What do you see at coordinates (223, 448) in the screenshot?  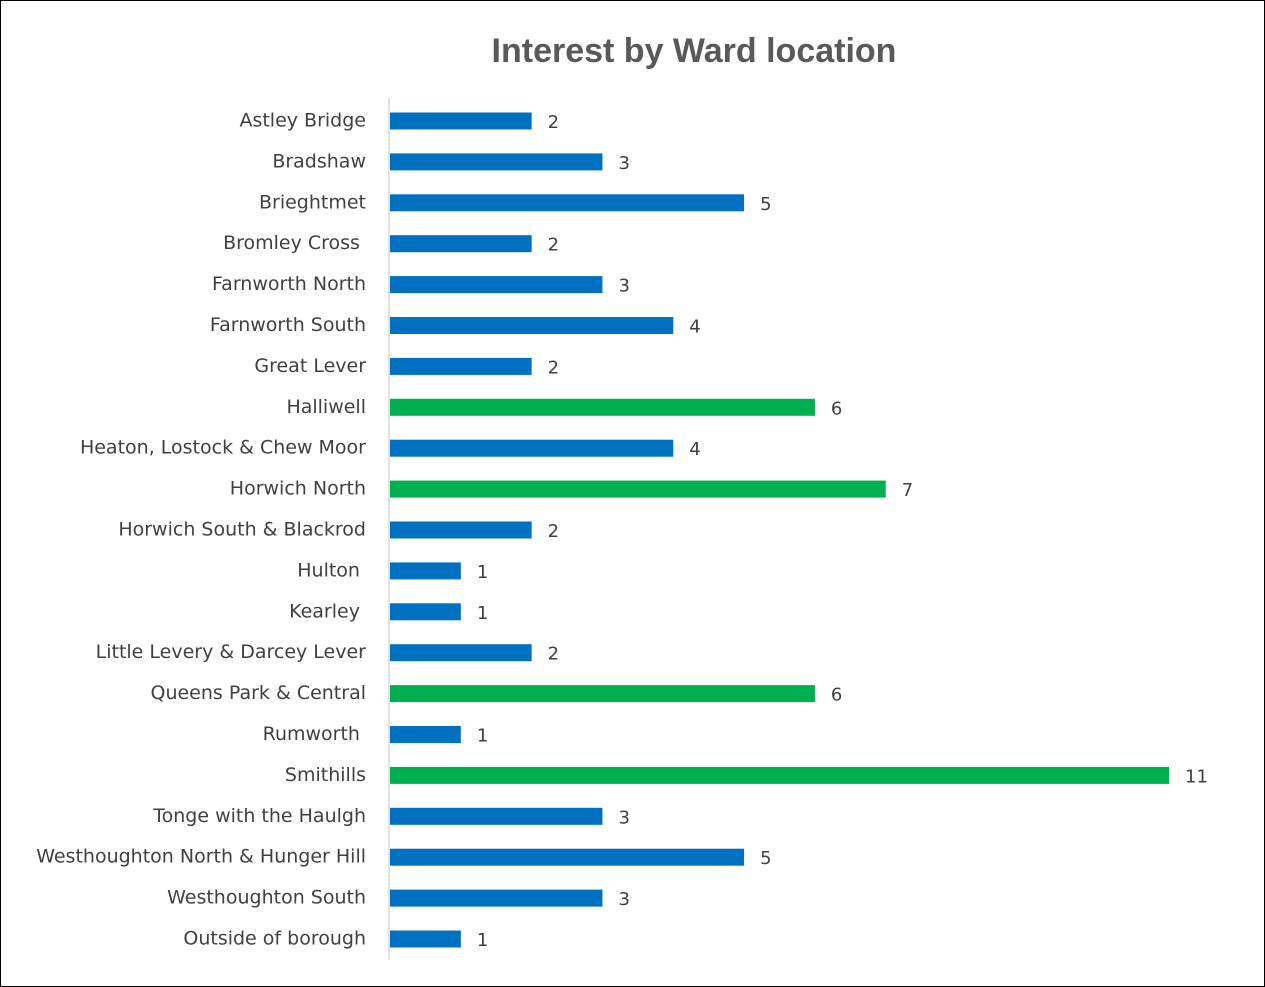 I see `y-tick-label: Heaton, Lostock & Chew Moor` at bounding box center [223, 448].